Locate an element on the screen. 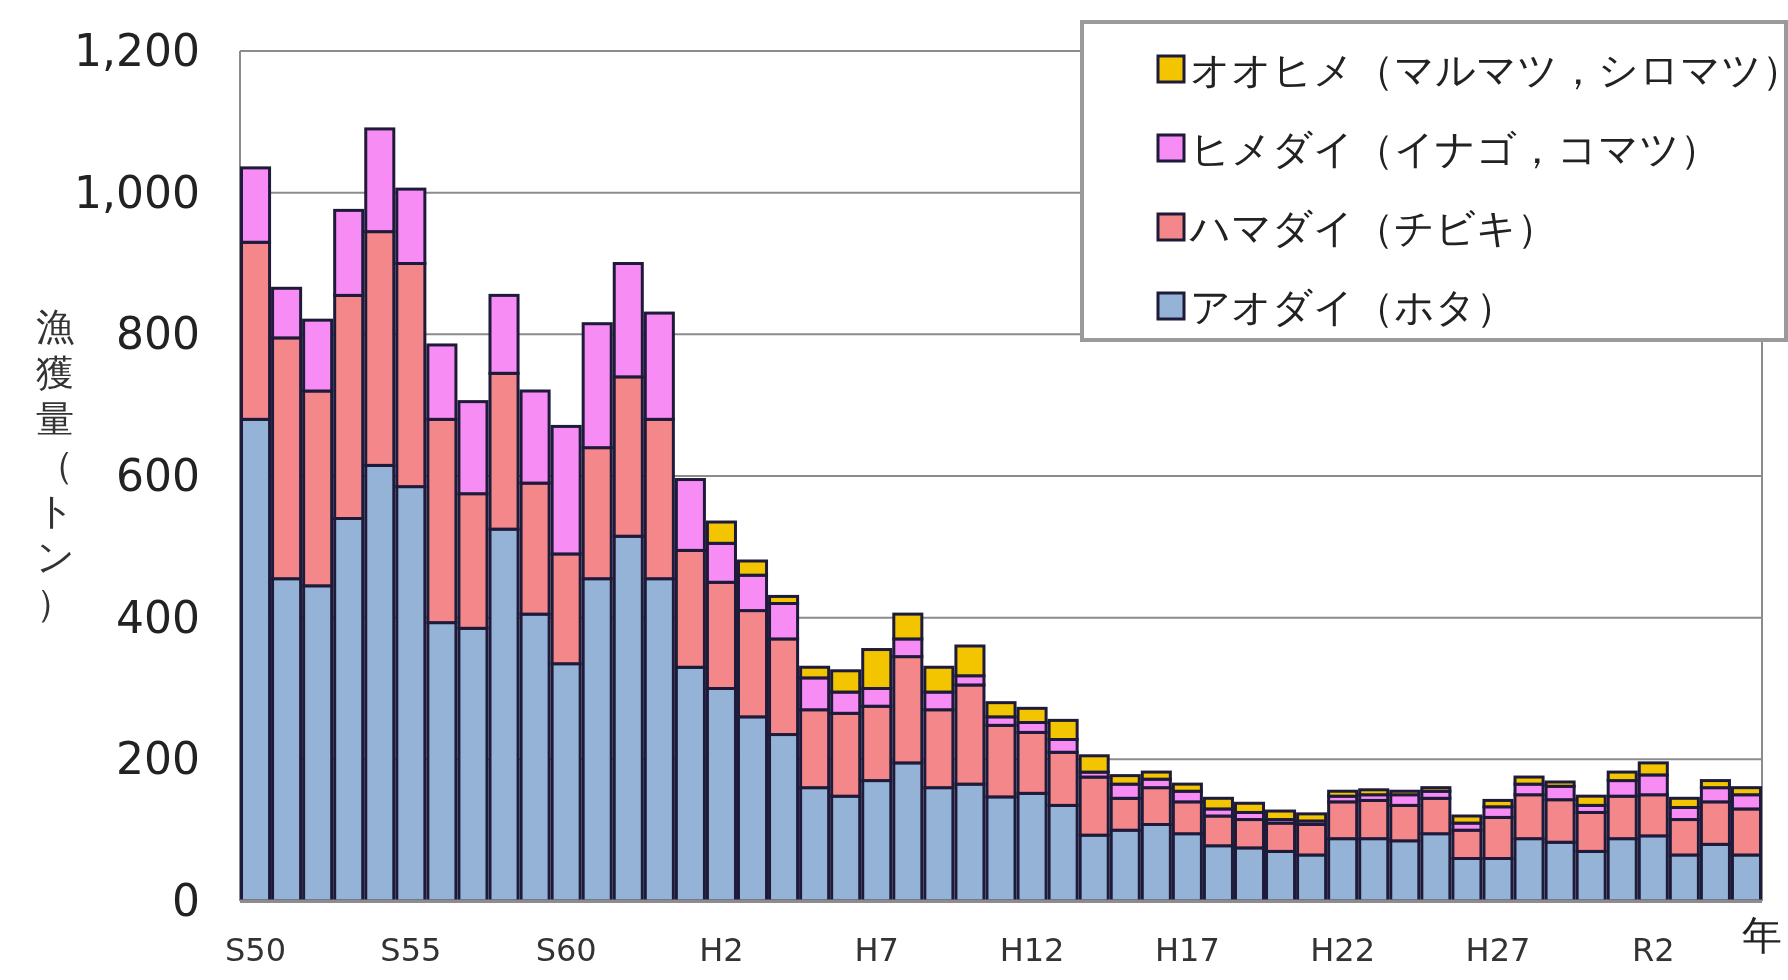 The image size is (1788, 980). y-tick-label: 400 is located at coordinates (158, 617).